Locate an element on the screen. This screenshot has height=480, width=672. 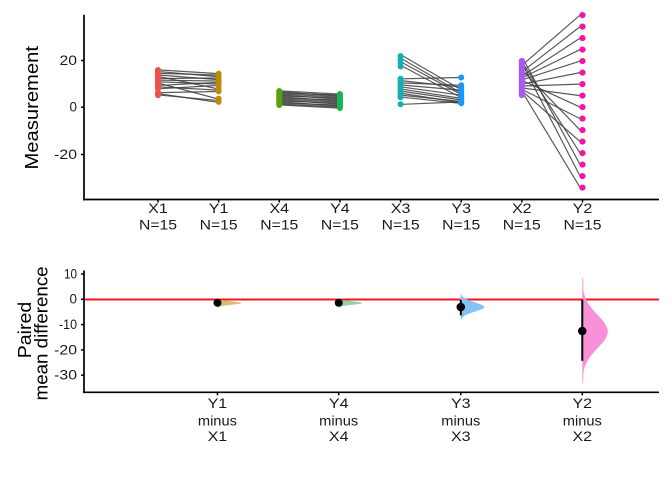
svg-text: 20 is located at coordinates (69, 60).